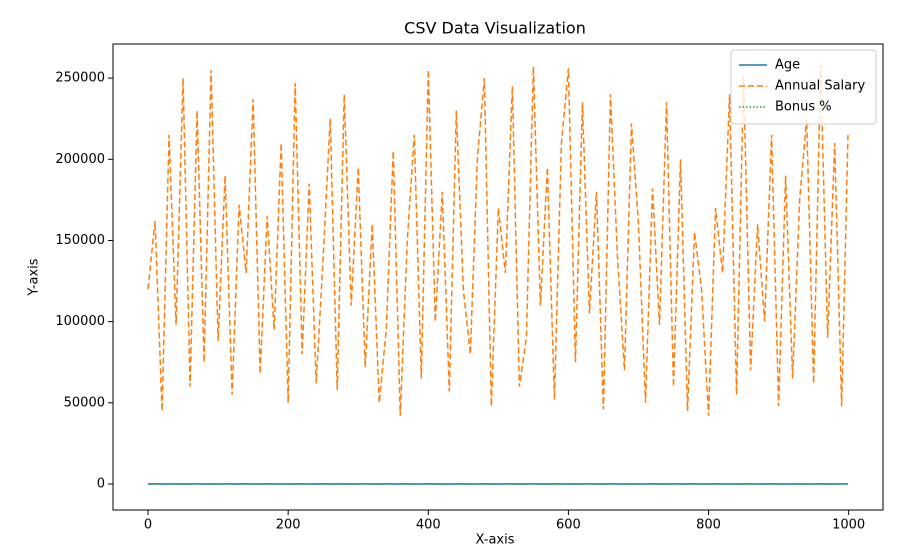 This screenshot has height=551, width=921. I want to click on legend-label: Annual Salary, so click(820, 86).